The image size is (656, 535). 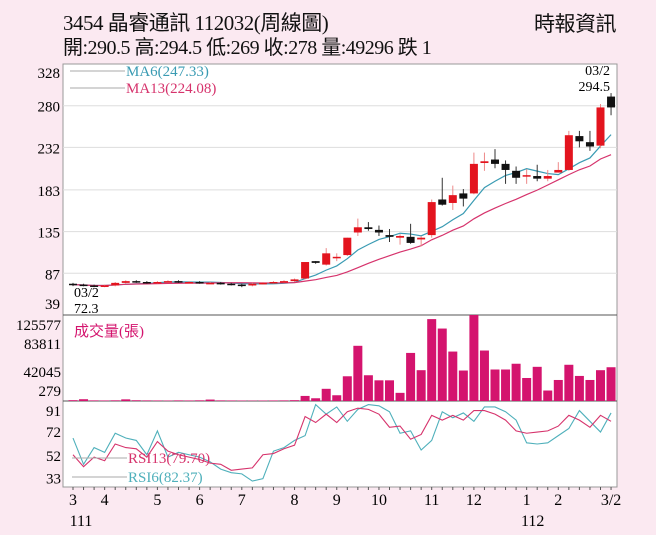 What do you see at coordinates (49, 149) in the screenshot?
I see `price-tick-label: 232` at bounding box center [49, 149].